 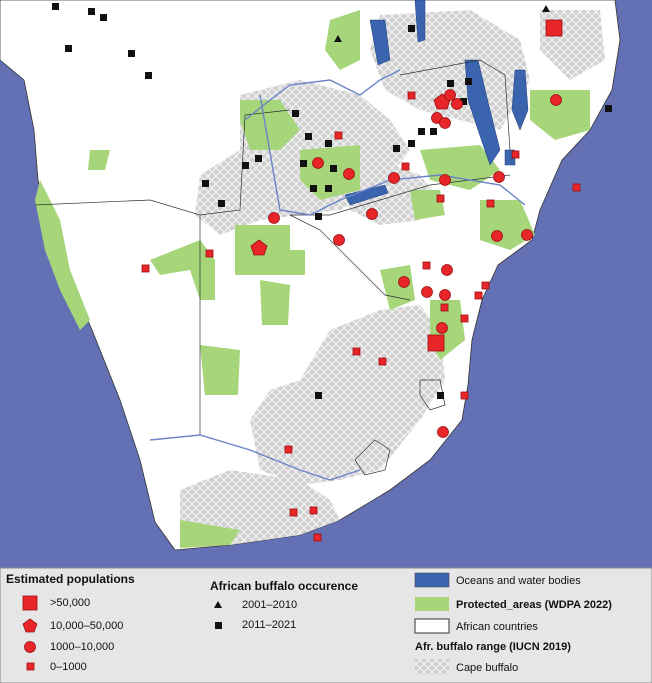 What do you see at coordinates (82, 647) in the screenshot?
I see `legend-label: 1000–10,000` at bounding box center [82, 647].